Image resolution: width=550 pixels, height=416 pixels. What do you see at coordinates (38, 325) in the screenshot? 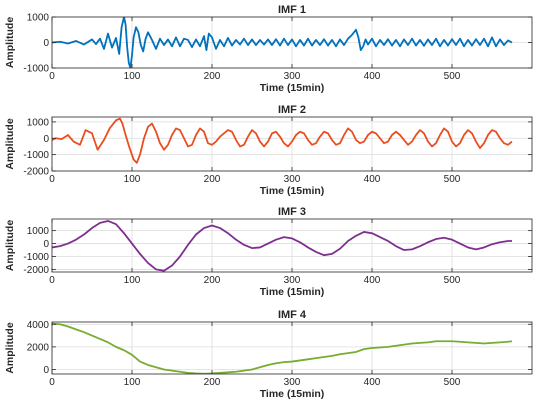
I see `y-tick-label: 4000` at bounding box center [38, 325].